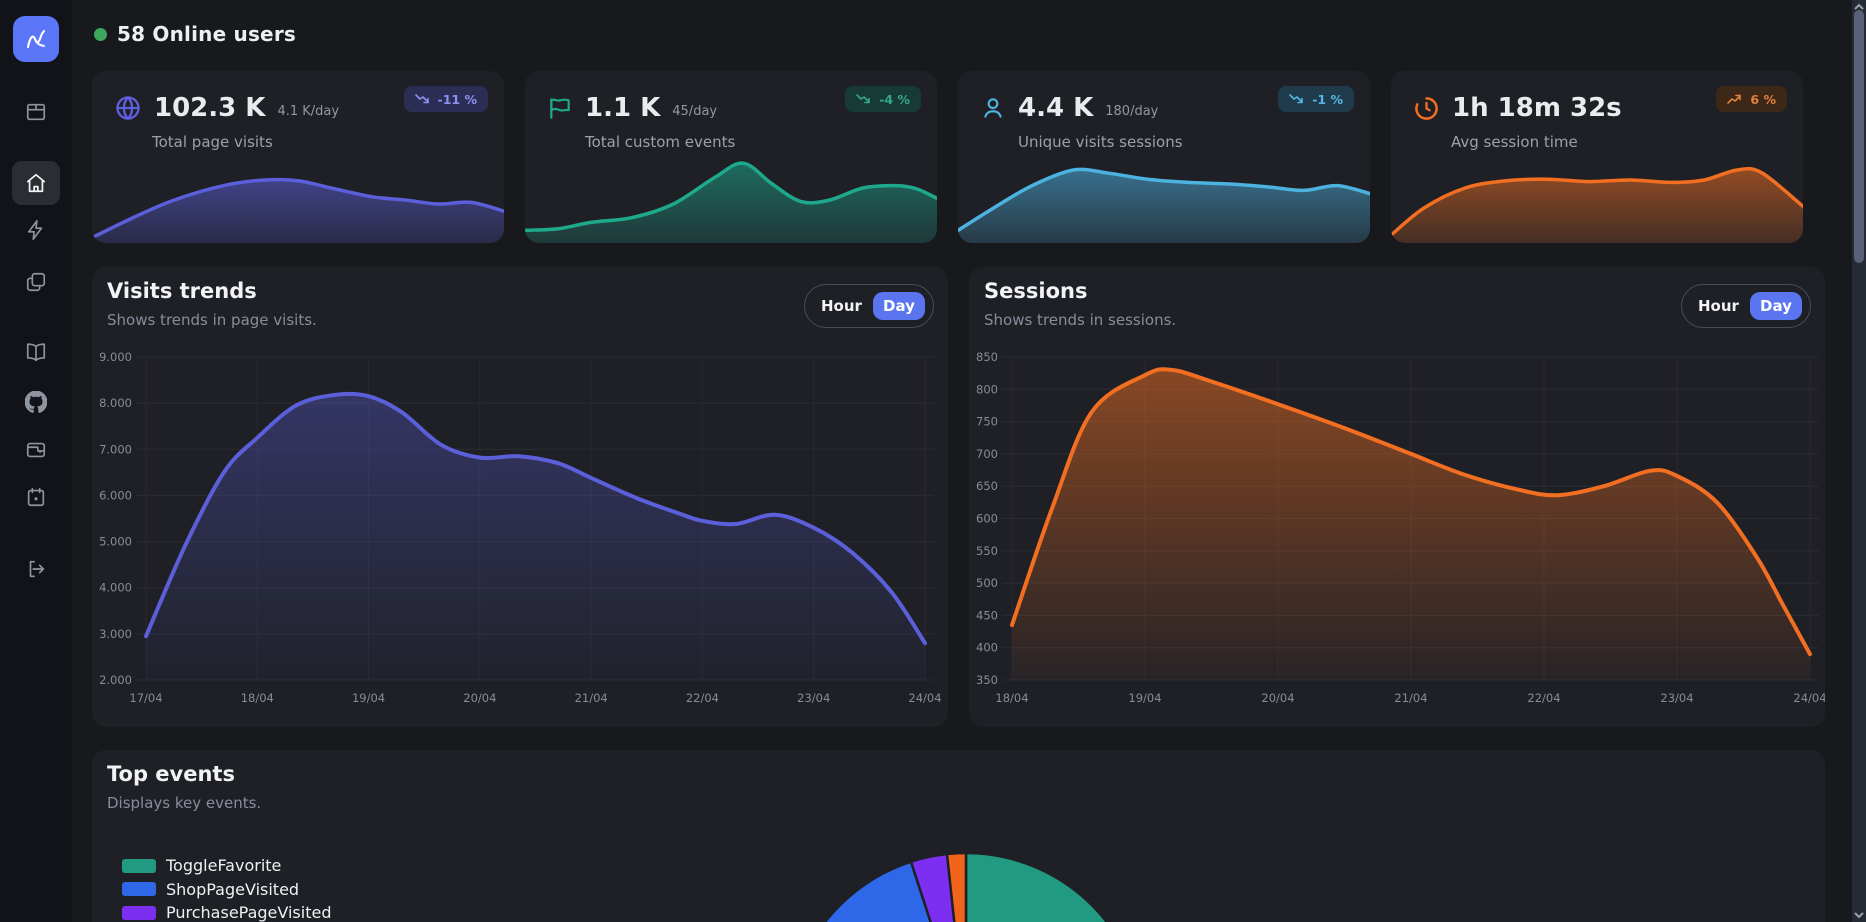 This screenshot has height=922, width=1866. I want to click on legend-item-1: ShopPageVisited, so click(226, 890).